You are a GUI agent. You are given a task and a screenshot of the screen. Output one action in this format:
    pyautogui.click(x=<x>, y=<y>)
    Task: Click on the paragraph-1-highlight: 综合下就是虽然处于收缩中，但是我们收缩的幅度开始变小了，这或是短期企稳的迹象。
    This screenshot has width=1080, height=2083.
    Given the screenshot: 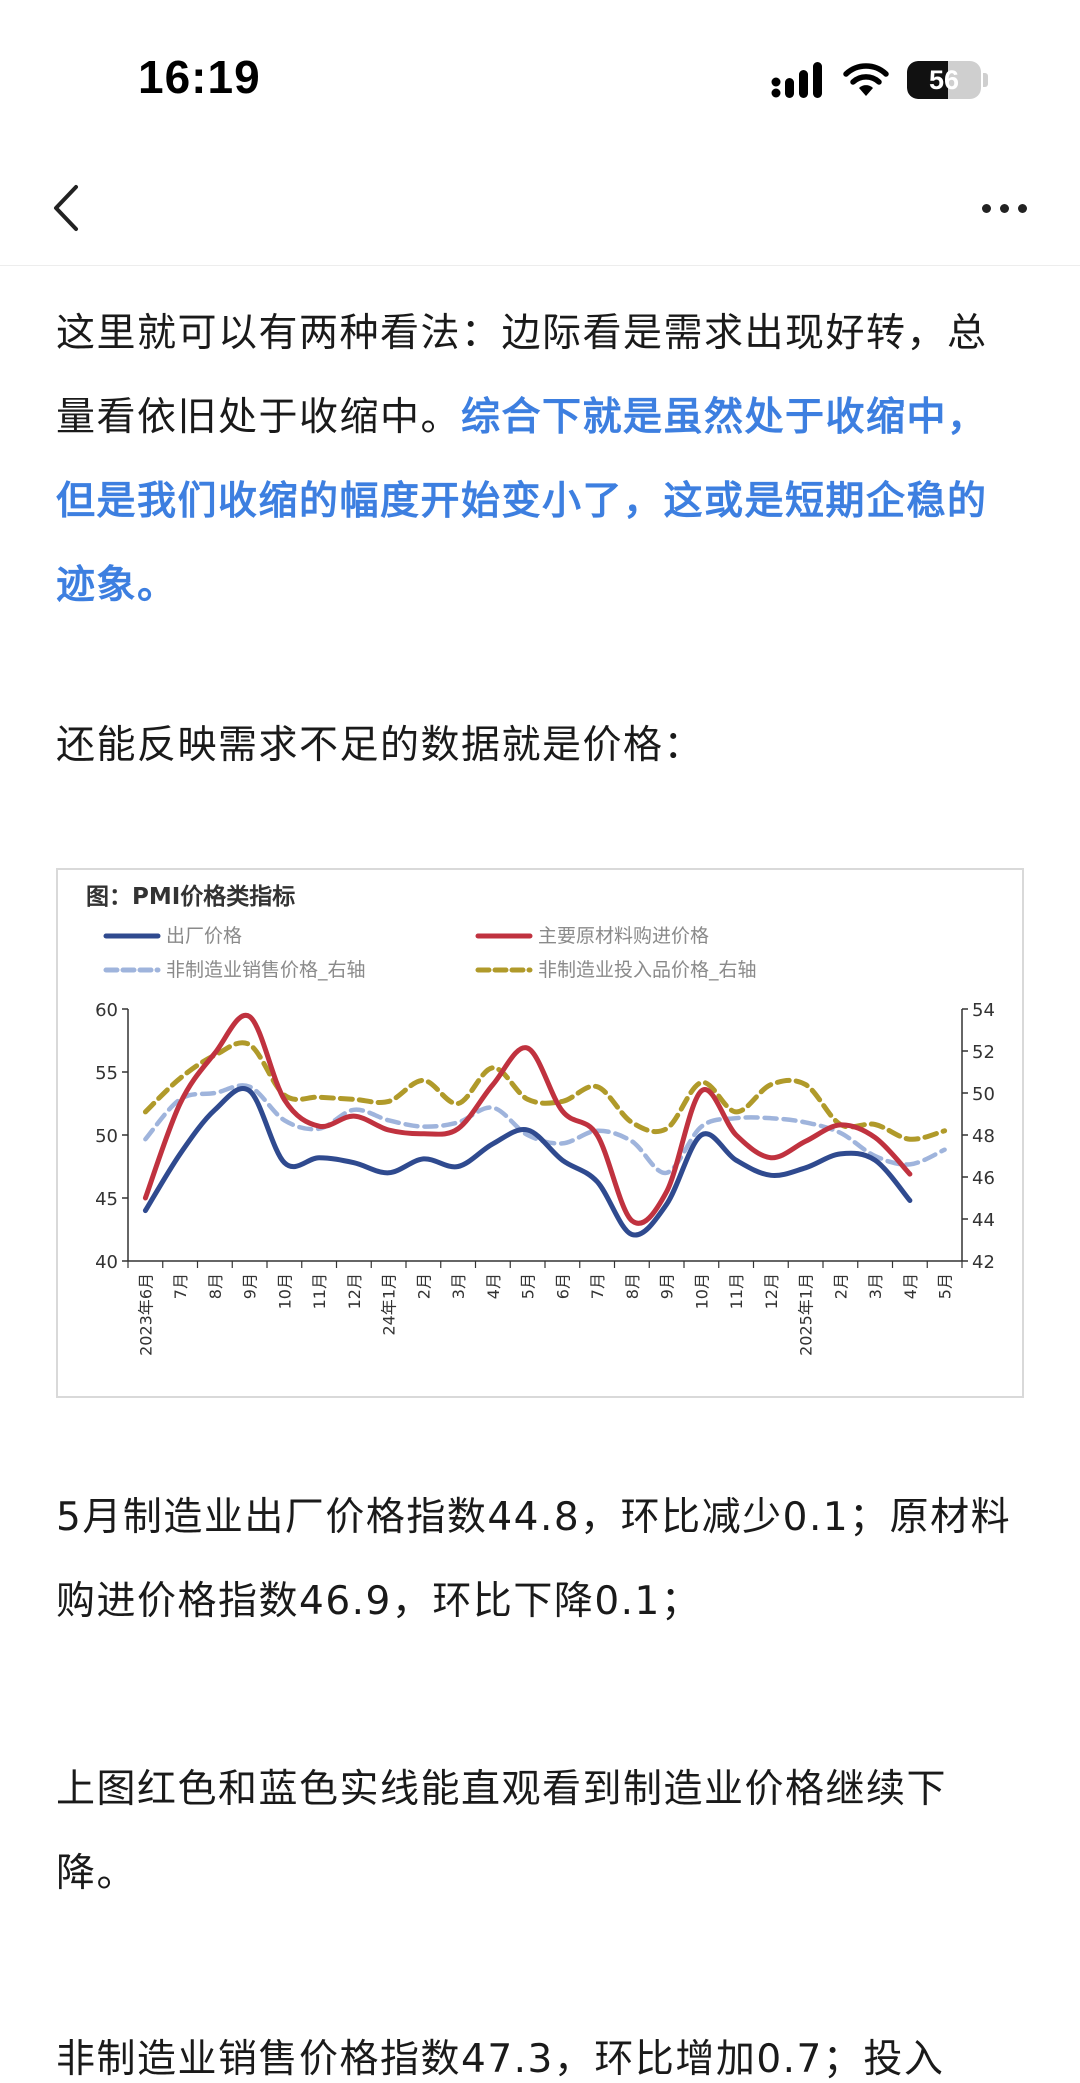 What is the action you would take?
    pyautogui.click(x=522, y=501)
    